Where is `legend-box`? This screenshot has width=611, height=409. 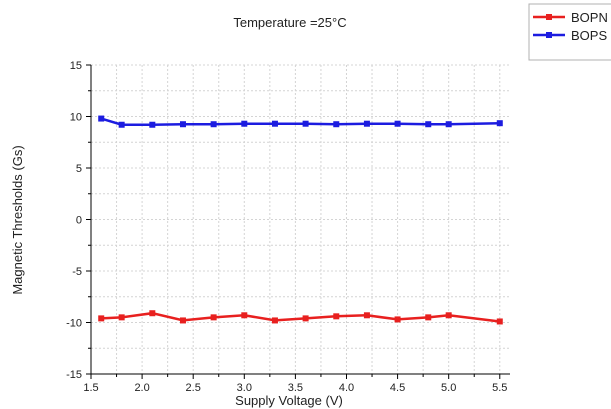
legend-box is located at coordinates (569, 32).